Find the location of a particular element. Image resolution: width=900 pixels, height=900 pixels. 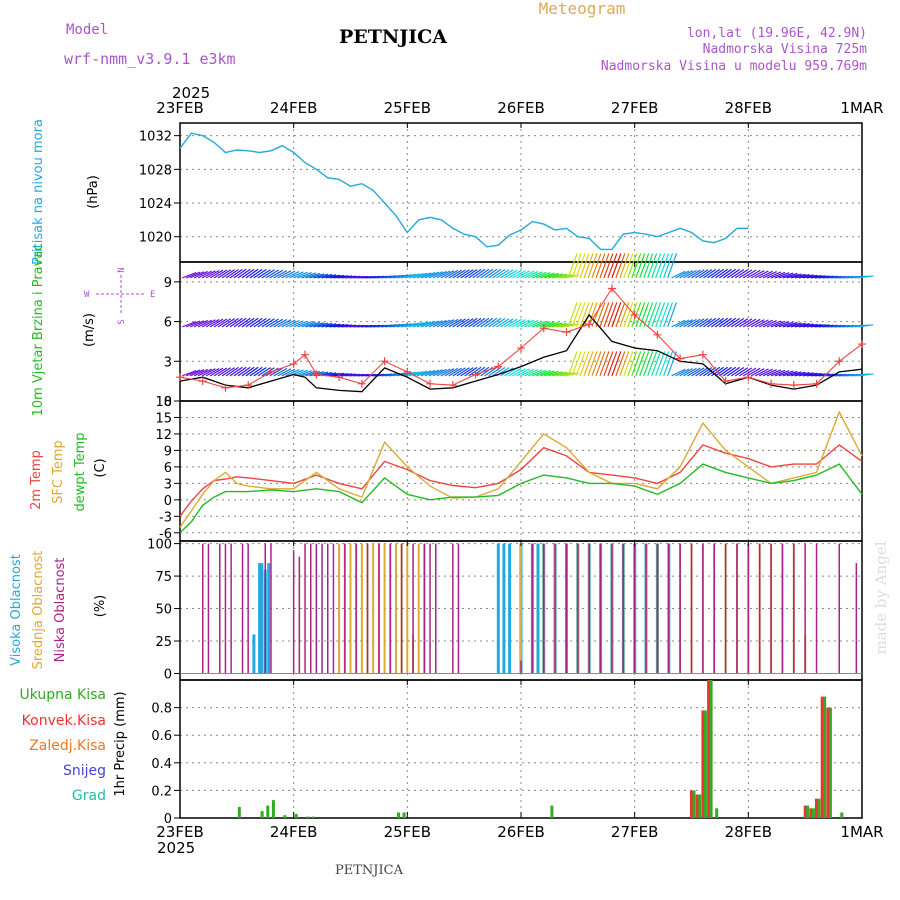

temperature-ytick-label: -6 is located at coordinates (165, 534).